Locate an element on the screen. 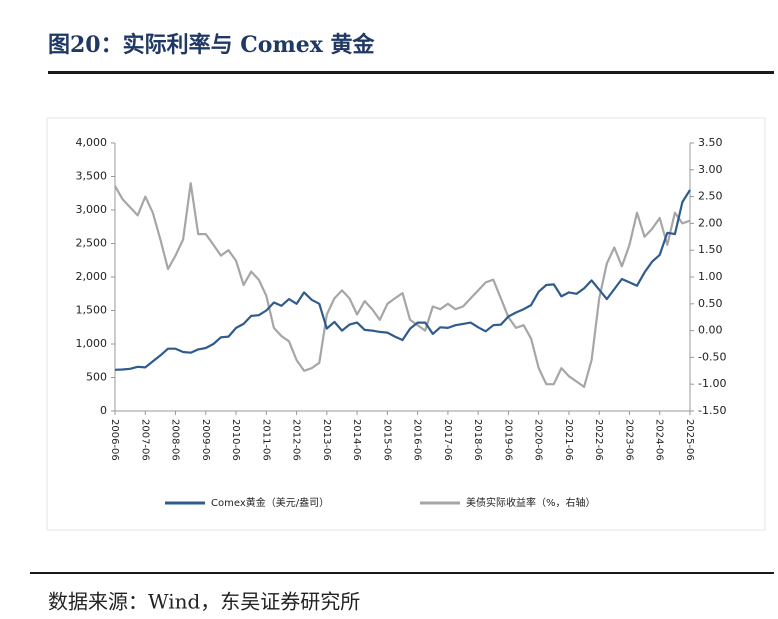  chart-title: 图20：实际利率与 Comex 黄金 is located at coordinates (212, 45).